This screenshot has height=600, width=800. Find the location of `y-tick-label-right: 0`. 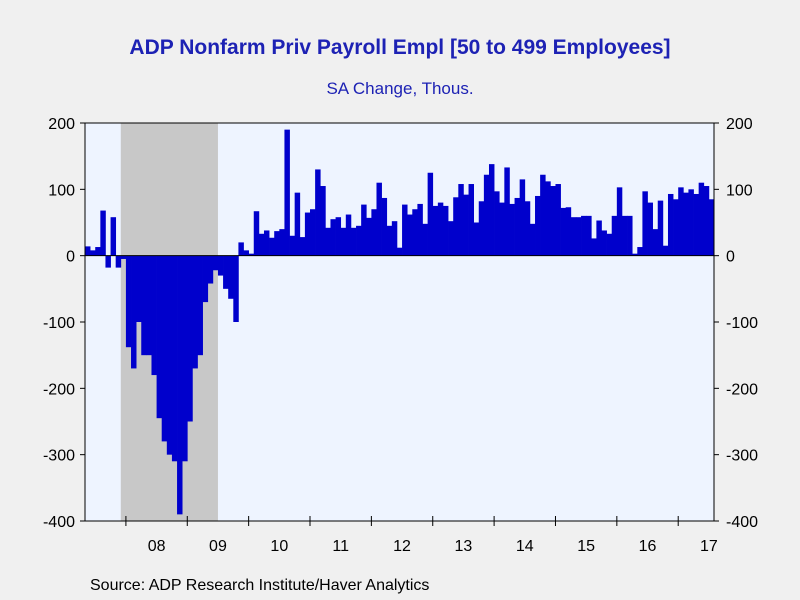

y-tick-label-right: 0 is located at coordinates (730, 257).